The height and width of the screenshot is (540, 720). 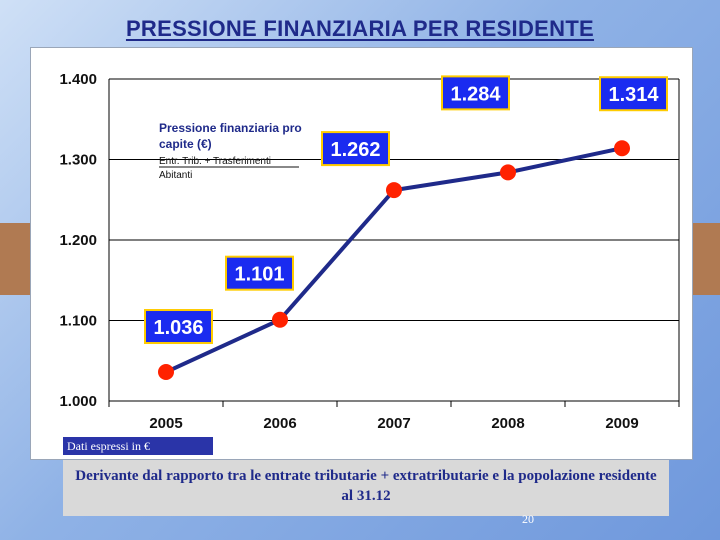 What do you see at coordinates (706, 259) in the screenshot?
I see `right-decorative-bar` at bounding box center [706, 259].